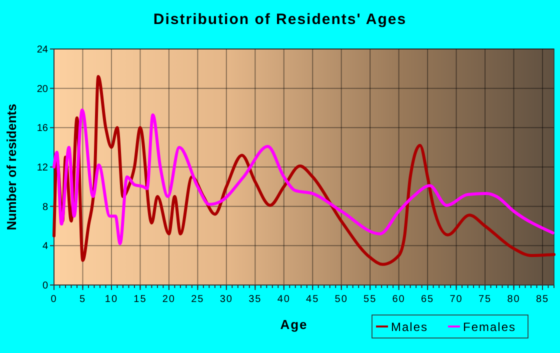 The image size is (560, 353). I want to click on x-tick-label: 30, so click(226, 299).